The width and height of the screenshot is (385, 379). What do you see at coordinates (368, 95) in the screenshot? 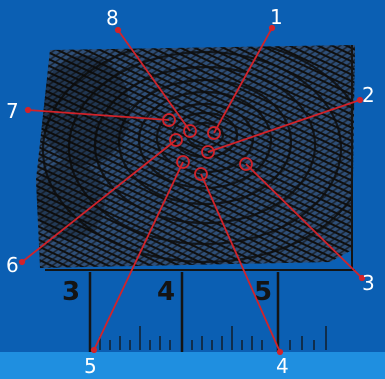
I see `callout-label-2: 2` at bounding box center [368, 95].